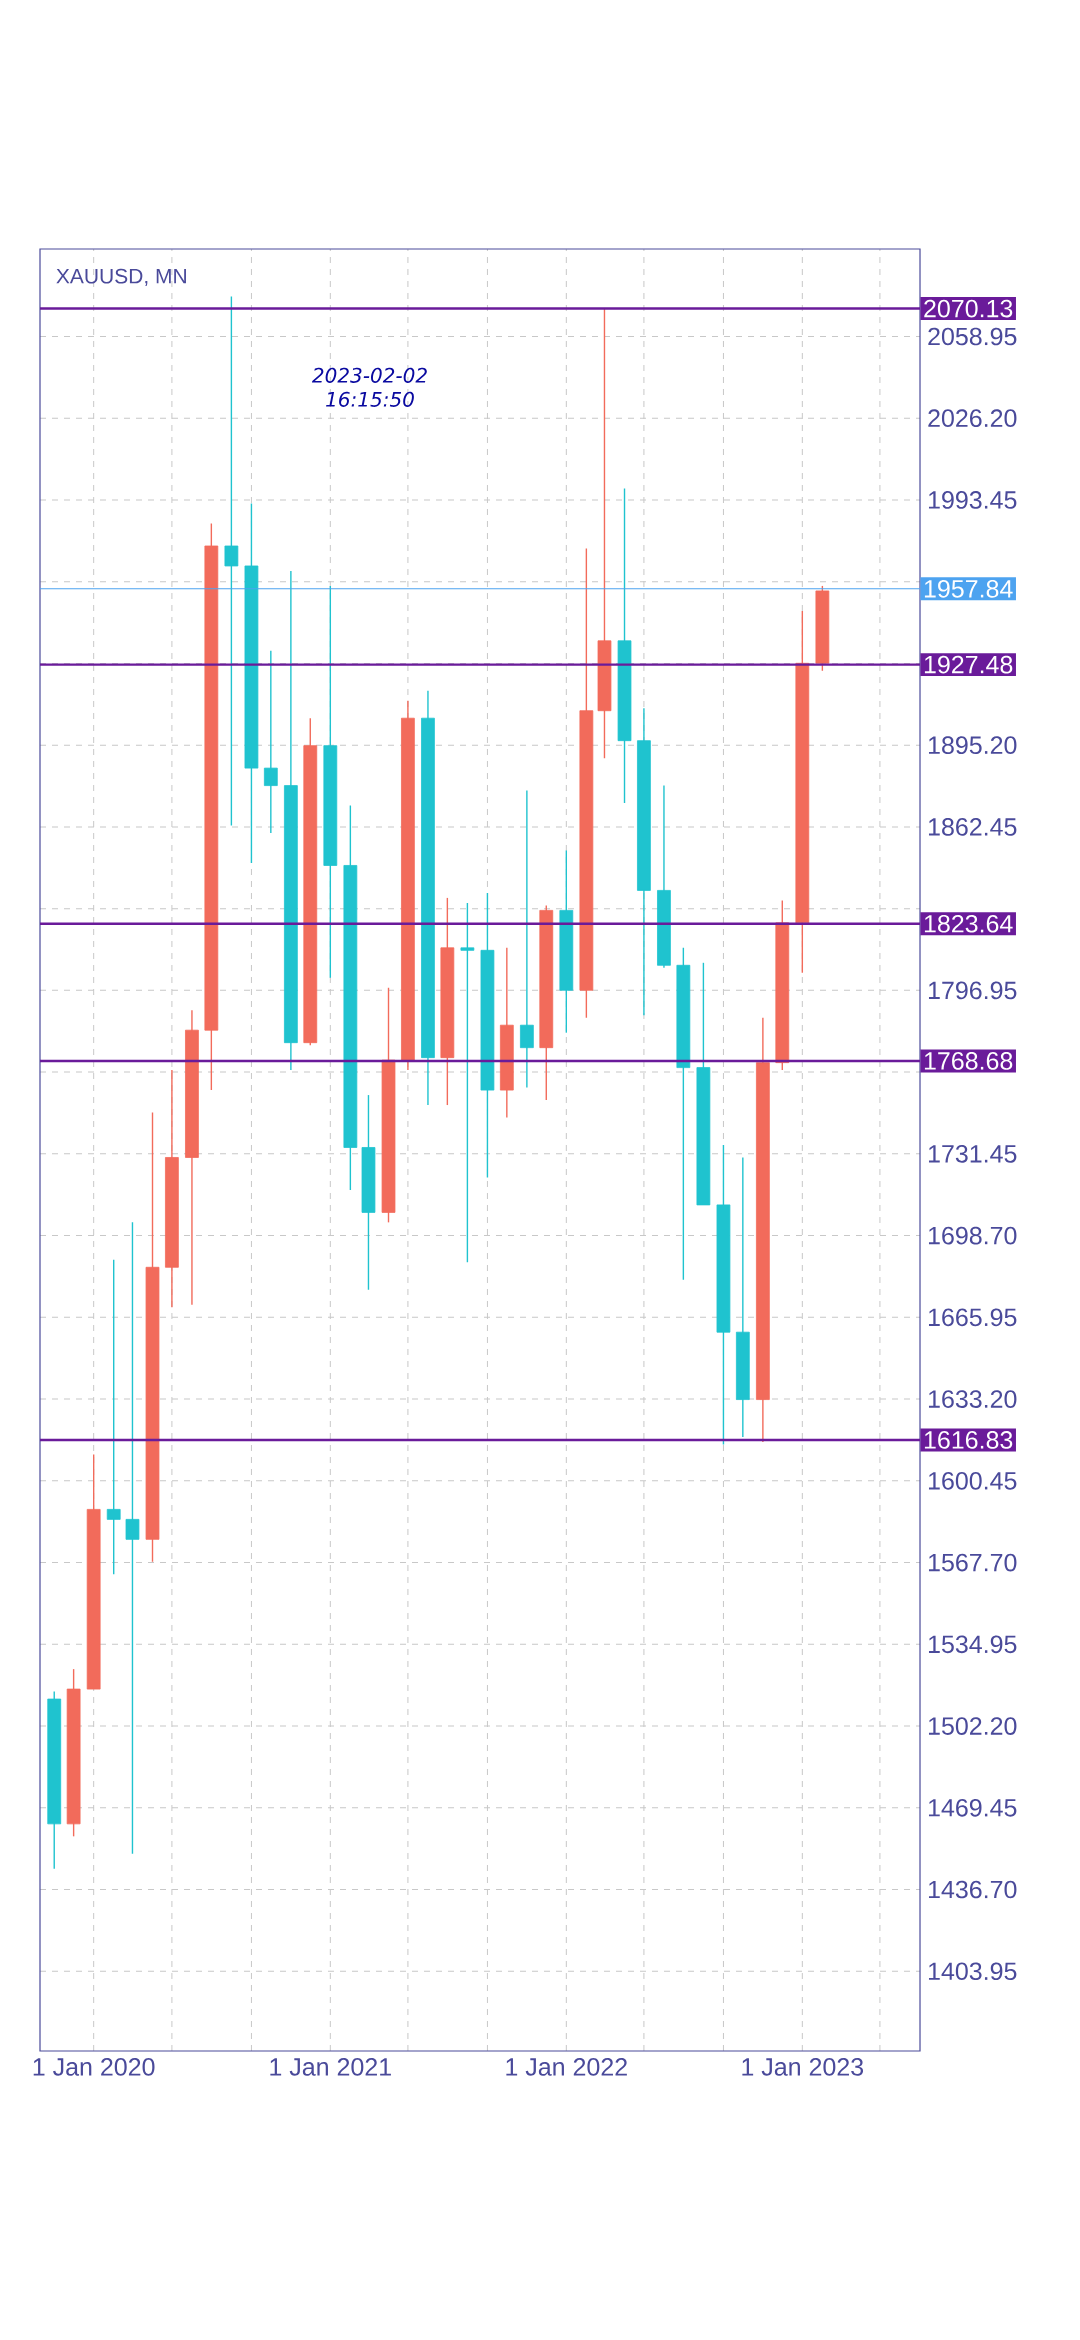 The image size is (1080, 2340). What do you see at coordinates (972, 418) in the screenshot?
I see `y-tick-label: 2026.20` at bounding box center [972, 418].